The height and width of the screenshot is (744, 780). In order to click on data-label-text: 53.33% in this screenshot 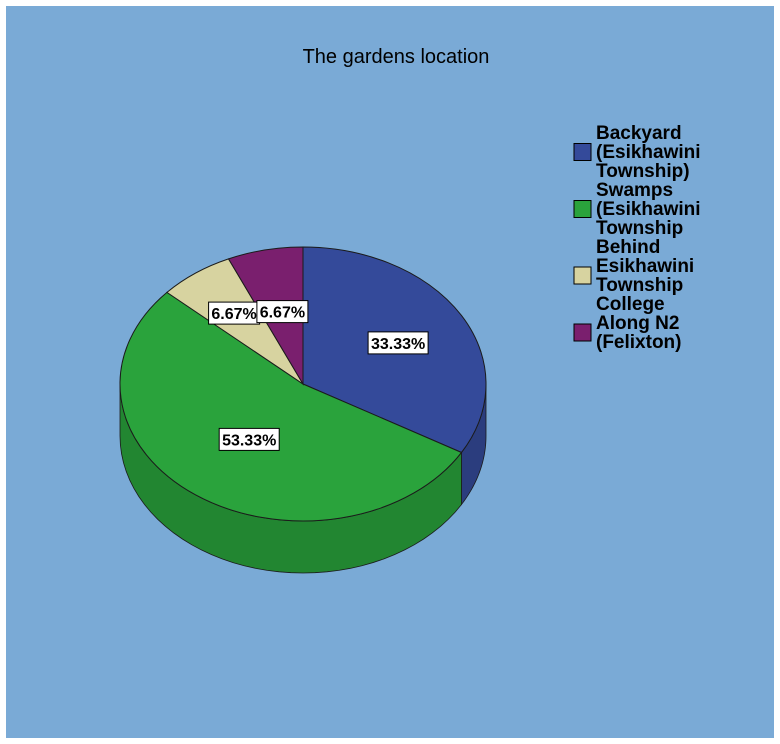, I will do `click(249, 440)`.